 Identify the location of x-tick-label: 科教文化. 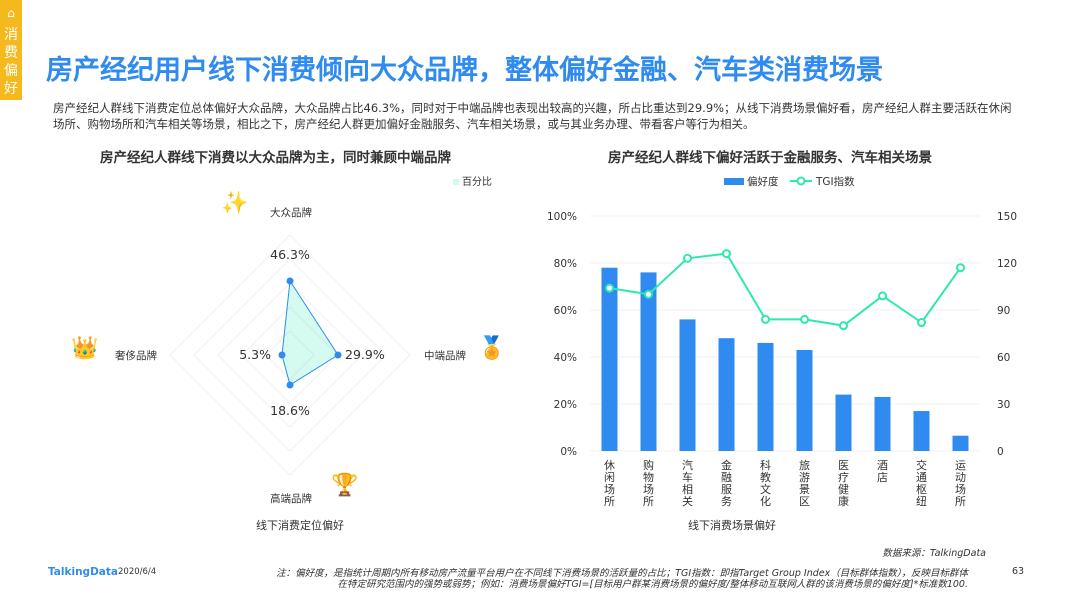
(765, 483).